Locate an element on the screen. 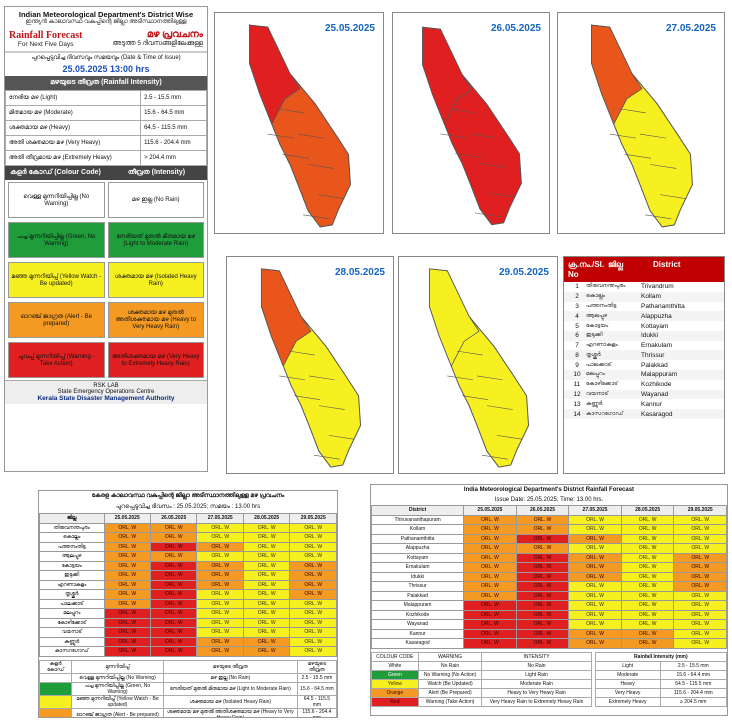 Image resolution: width=732 pixels, height=720 pixels. forecast-map: 27.05.2025 is located at coordinates (641, 123).